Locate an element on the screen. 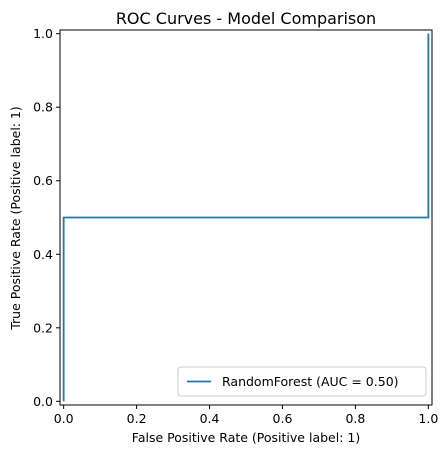  y-tick-label: 0.2 is located at coordinates (43, 327).